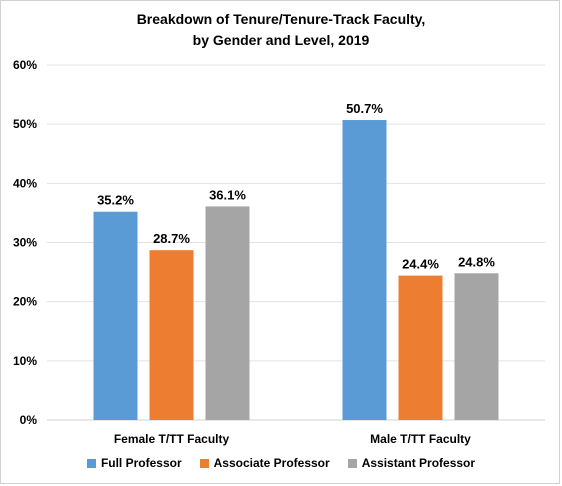 The width and height of the screenshot is (562, 486). I want to click on legend-item: Assistant Professor, so click(411, 463).